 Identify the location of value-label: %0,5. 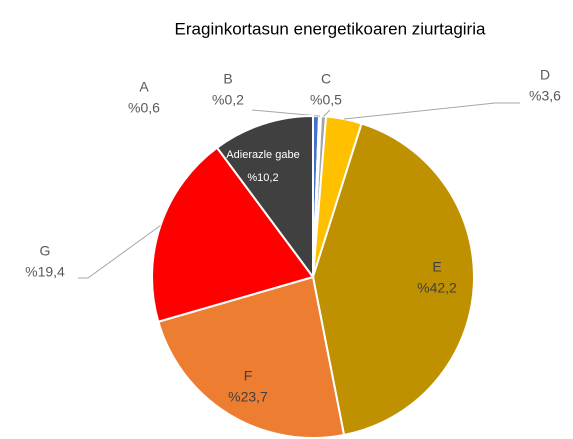
(326, 100).